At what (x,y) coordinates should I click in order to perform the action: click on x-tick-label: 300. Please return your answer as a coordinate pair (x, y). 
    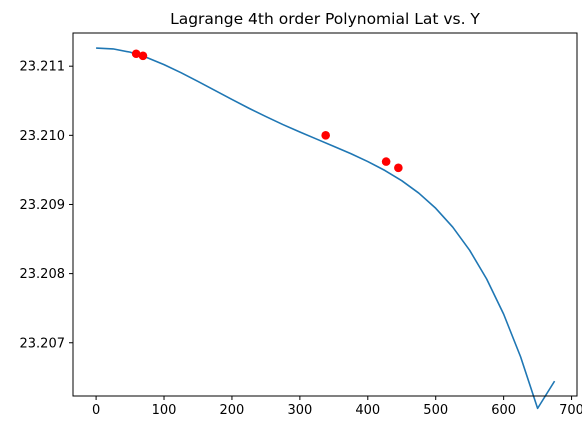
    Looking at the image, I should click on (299, 410).